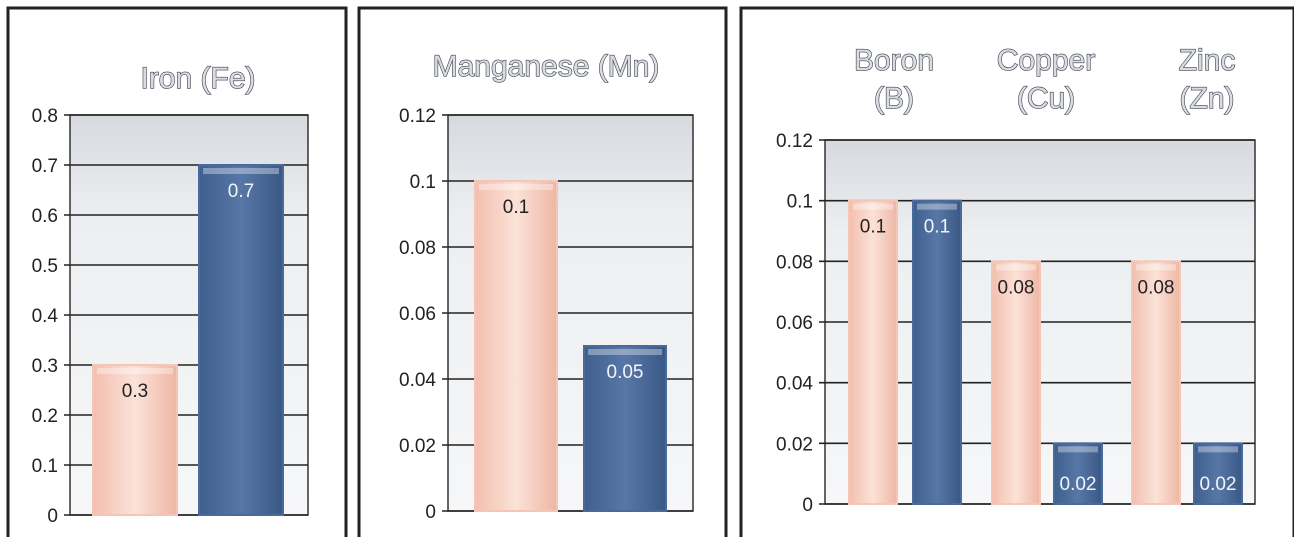 Image resolution: width=1294 pixels, height=537 pixels. Describe the element at coordinates (1046, 60) in the screenshot. I see `category-label: Copper` at that location.